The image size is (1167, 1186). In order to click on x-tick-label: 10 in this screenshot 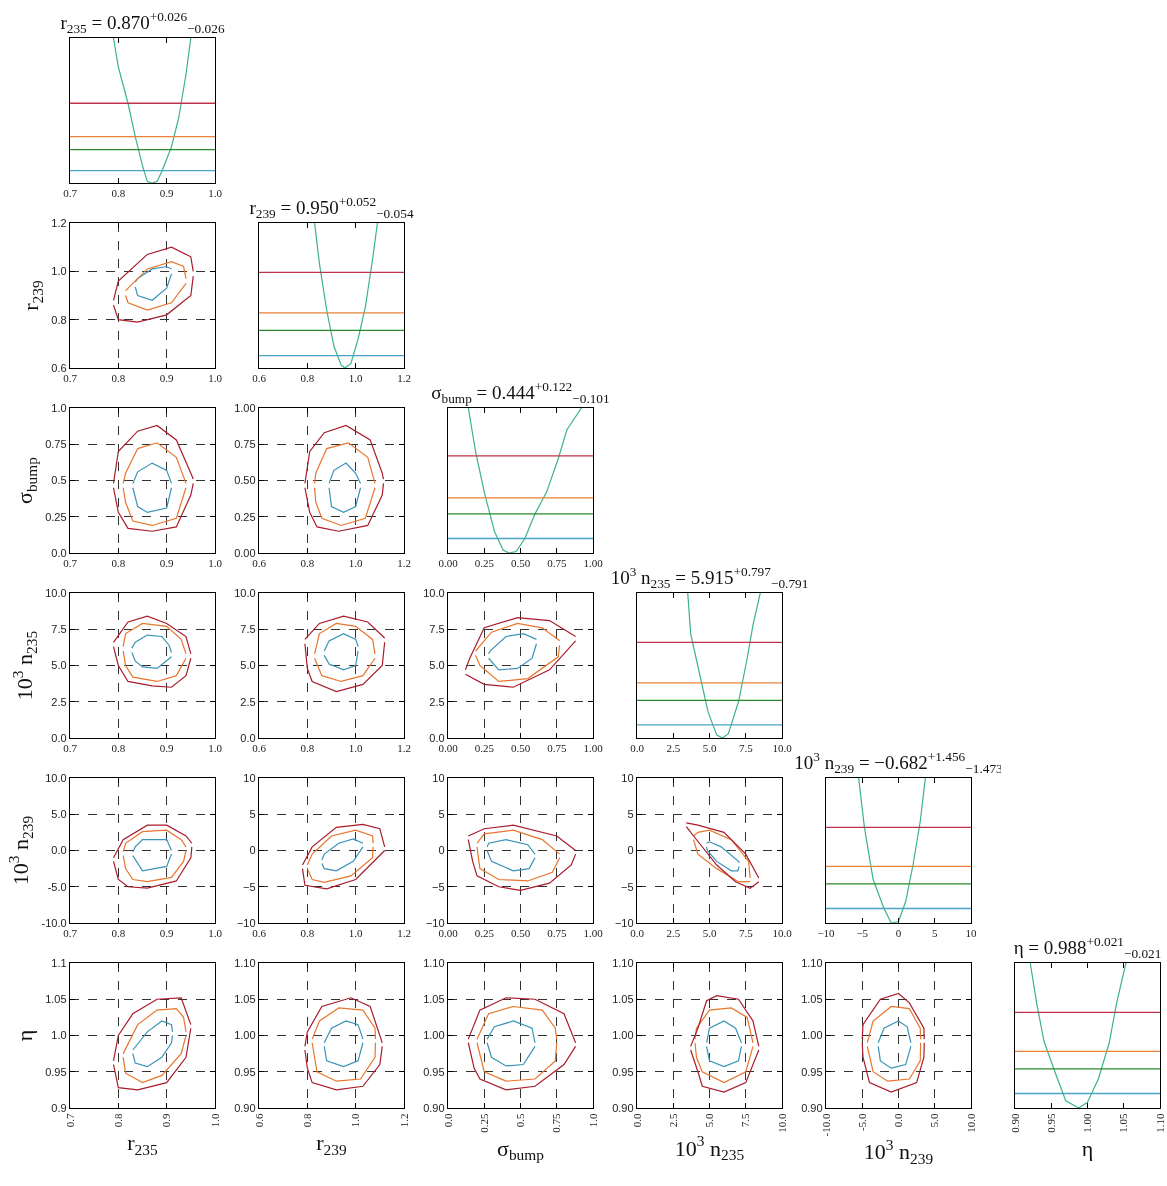, I will do `click(971, 933)`.